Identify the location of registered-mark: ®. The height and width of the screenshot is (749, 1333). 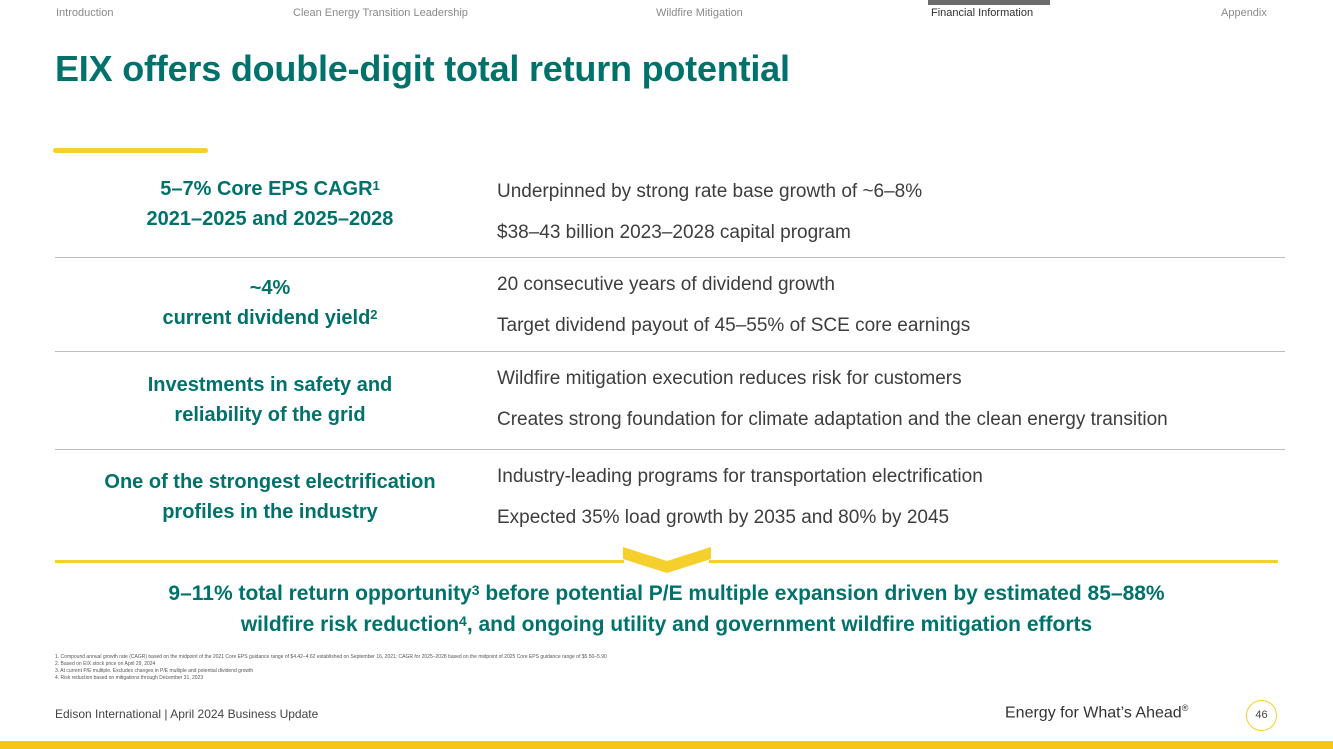
(1185, 708).